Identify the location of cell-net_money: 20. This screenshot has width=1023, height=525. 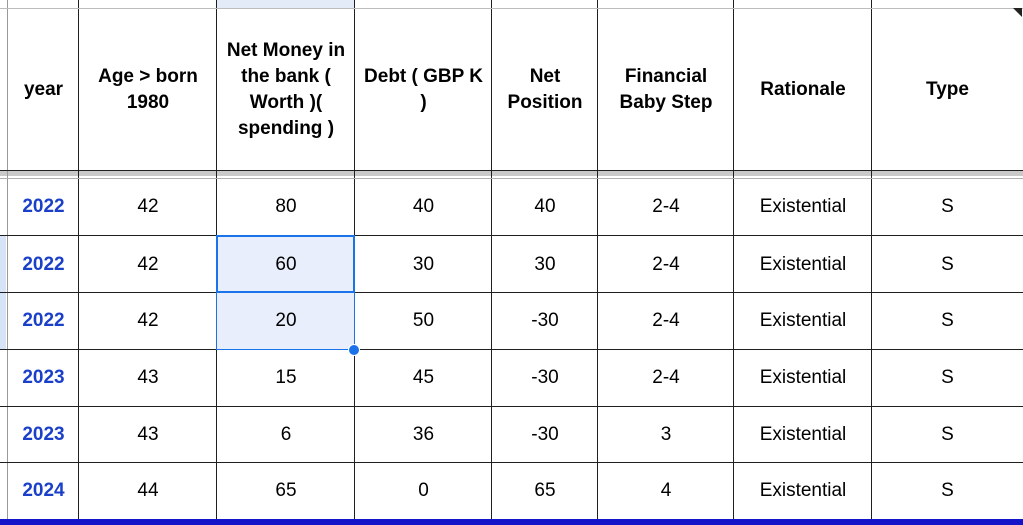
(286, 320).